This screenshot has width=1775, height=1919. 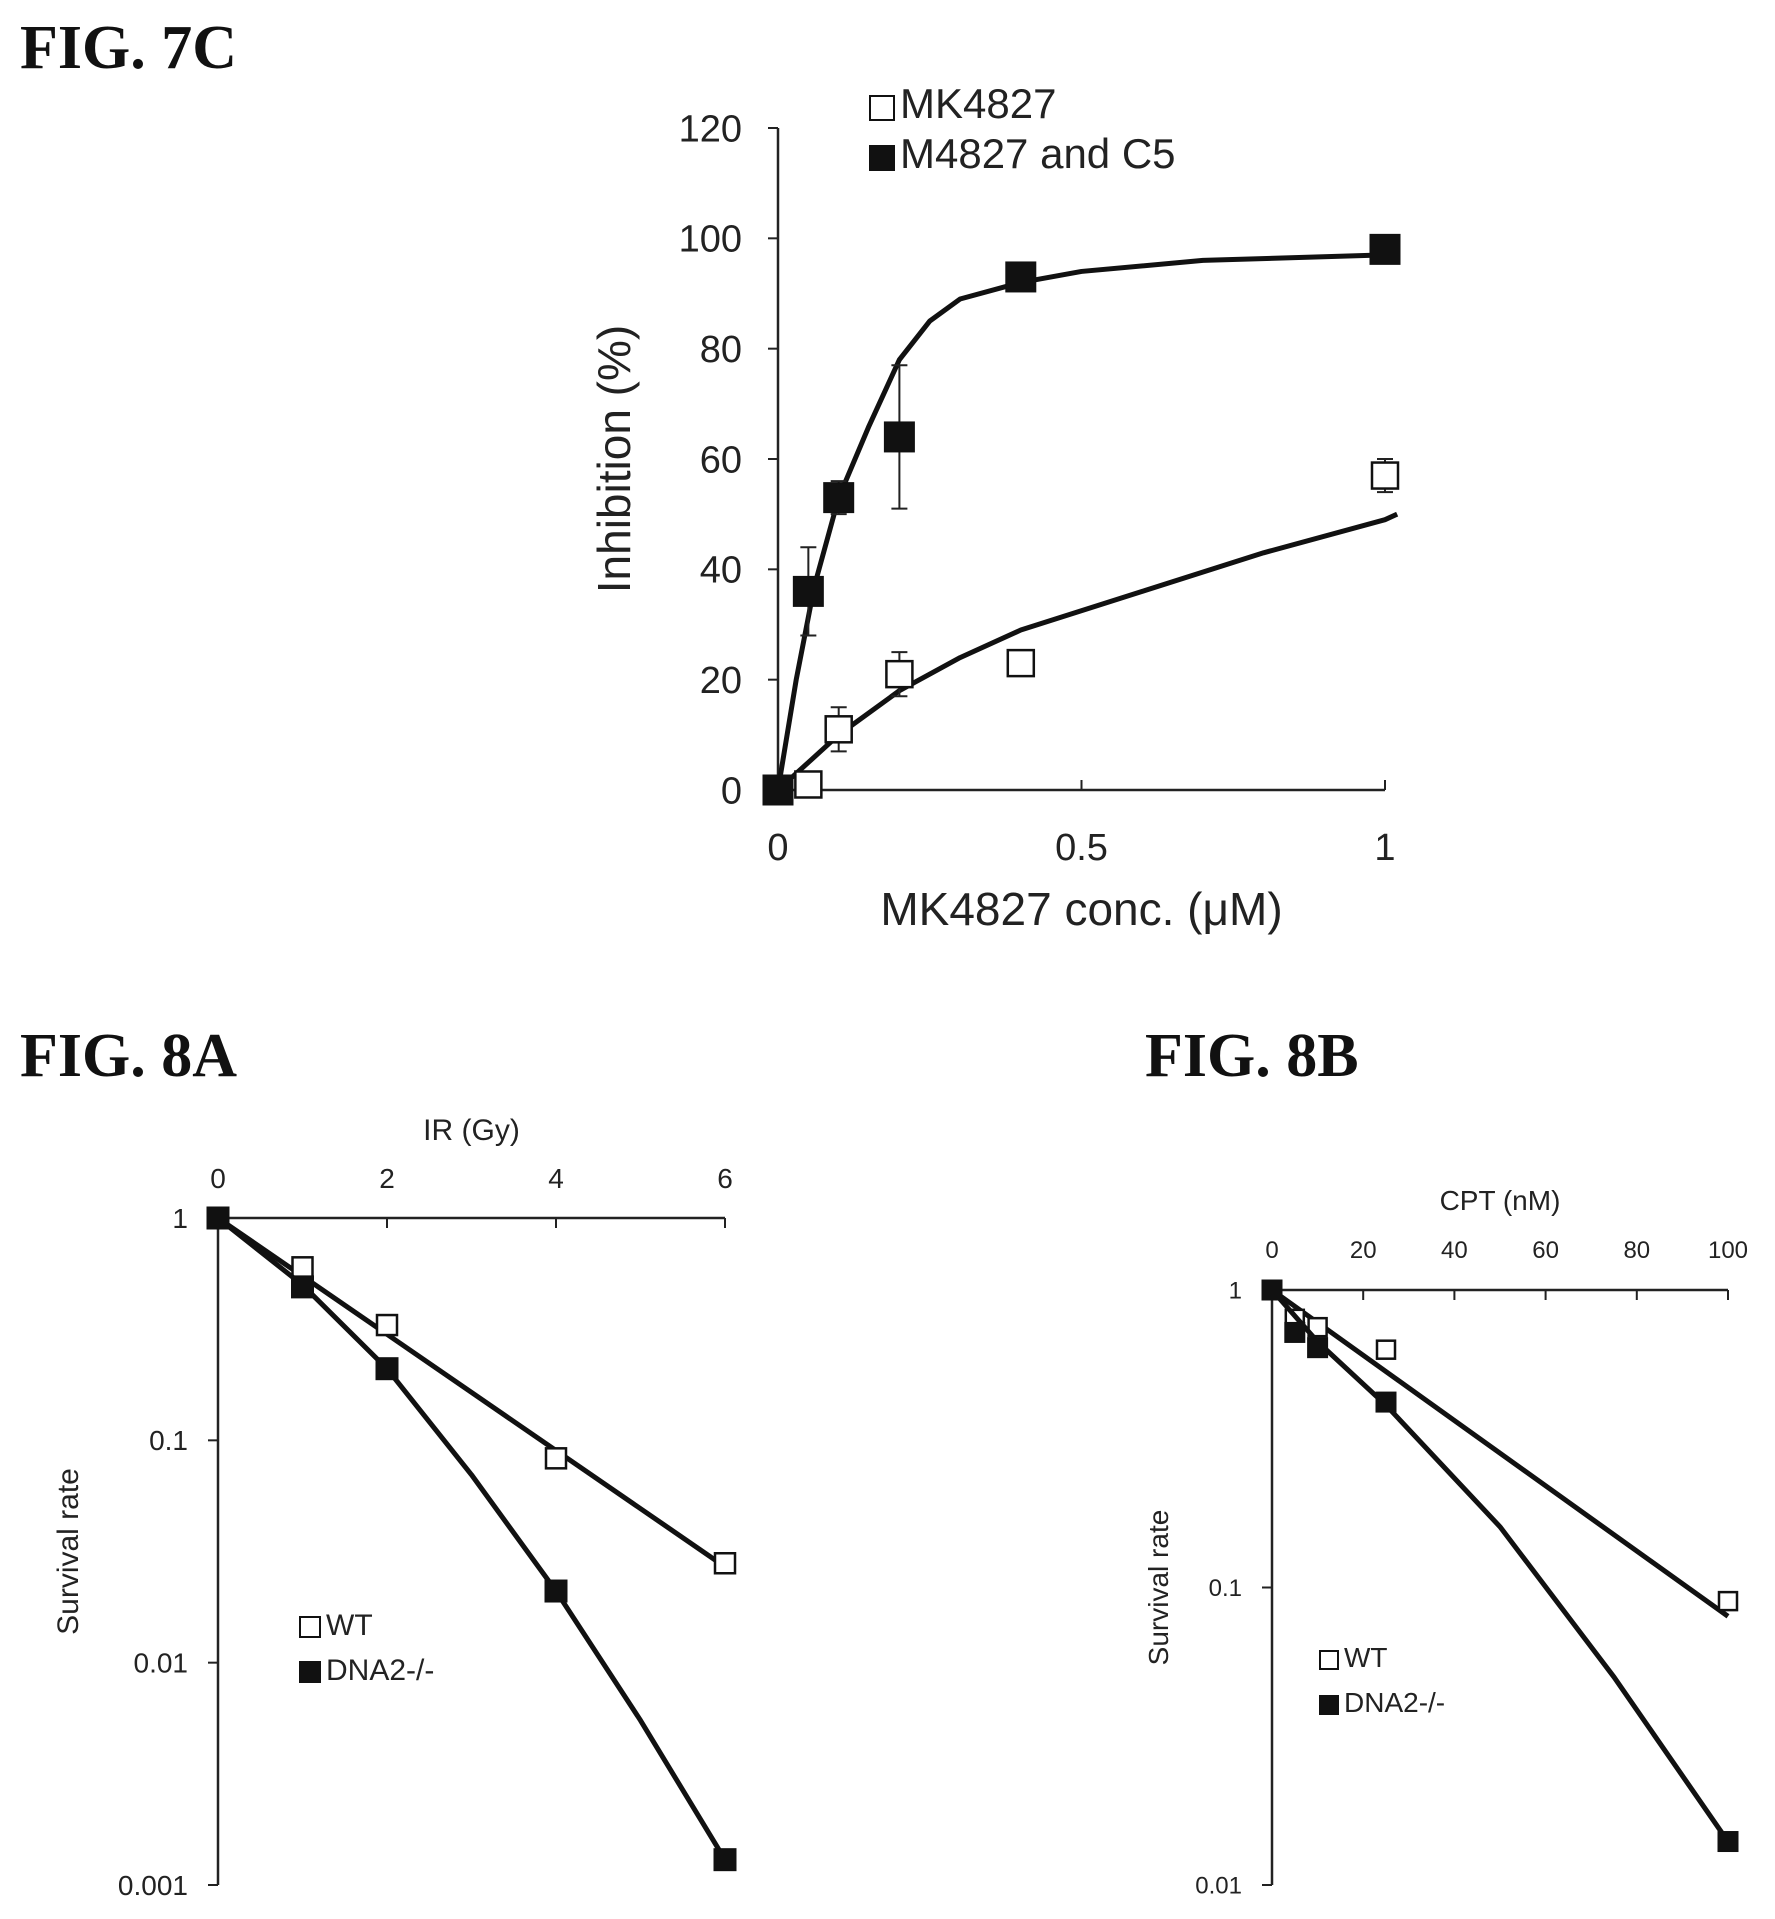 What do you see at coordinates (721, 681) in the screenshot?
I see `y-tick-label: 20` at bounding box center [721, 681].